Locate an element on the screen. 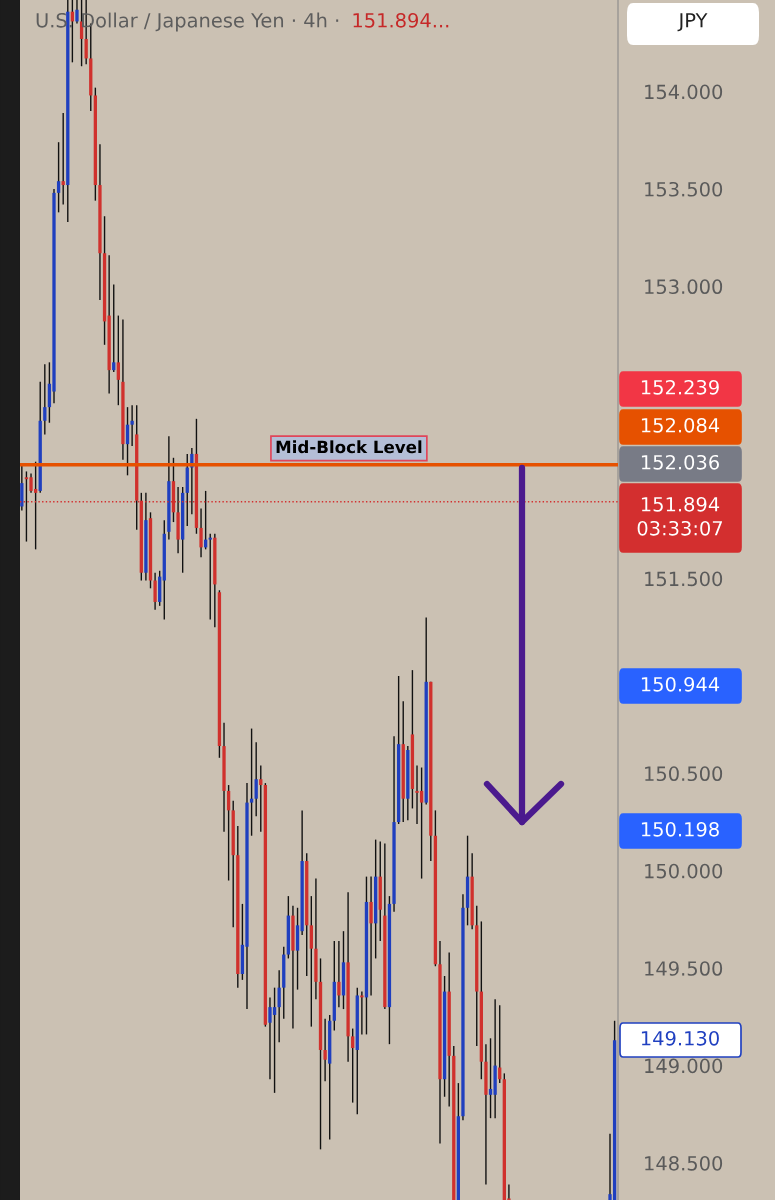 The width and height of the screenshot is (775, 1200). text: 151.894 03:33:07 is located at coordinates (679, 516).